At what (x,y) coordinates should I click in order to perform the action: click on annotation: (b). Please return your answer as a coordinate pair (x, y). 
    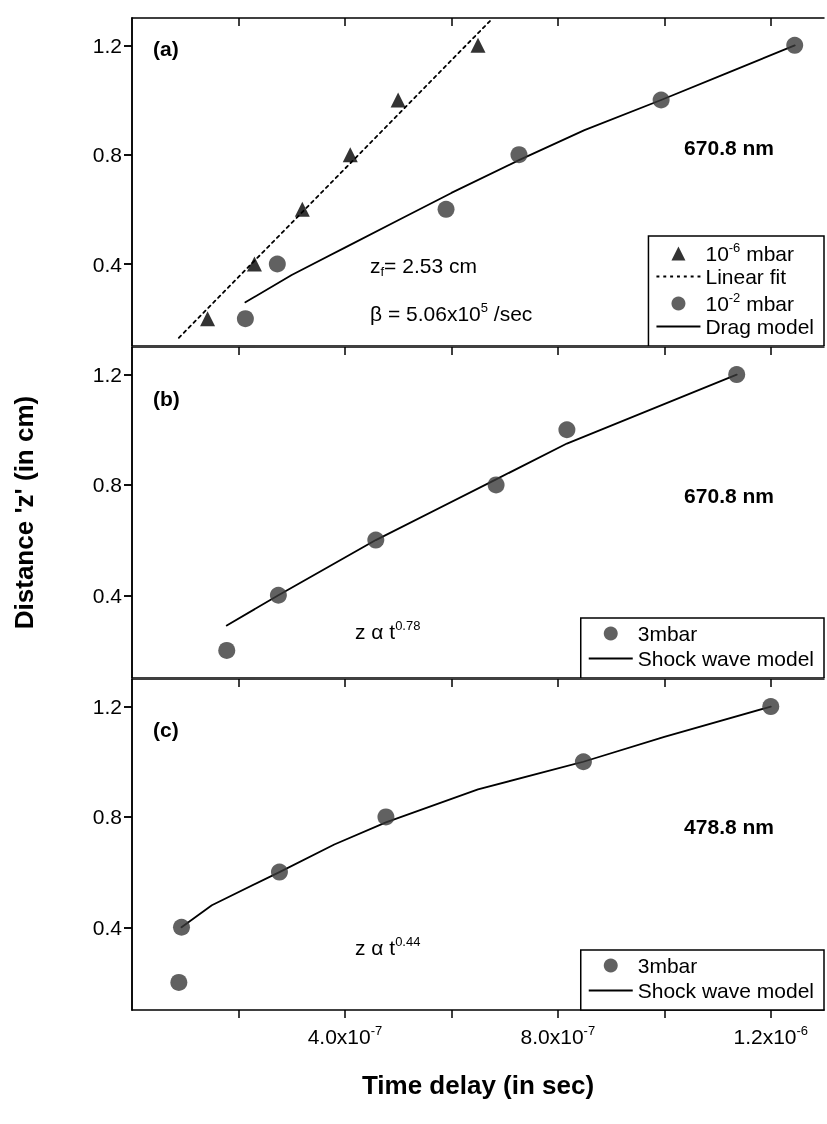
    Looking at the image, I should click on (166, 398).